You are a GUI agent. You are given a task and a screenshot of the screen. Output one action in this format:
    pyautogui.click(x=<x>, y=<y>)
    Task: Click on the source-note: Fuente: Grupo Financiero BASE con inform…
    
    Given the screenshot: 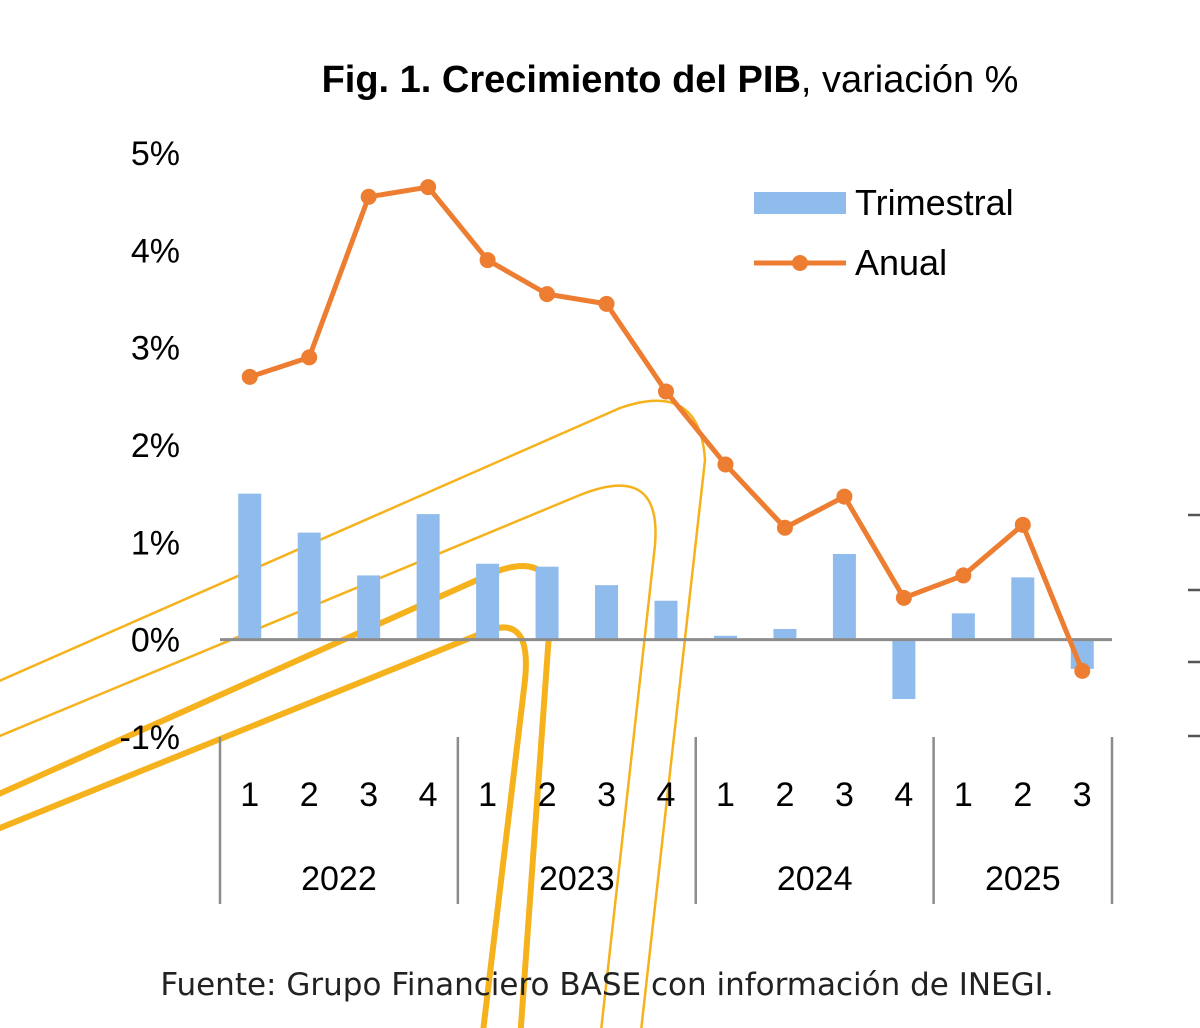 What is the action you would take?
    pyautogui.click(x=606, y=985)
    